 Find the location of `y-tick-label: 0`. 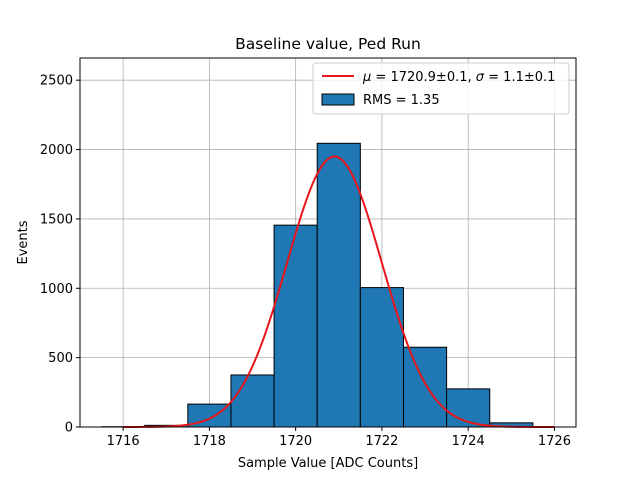

y-tick-label: 0 is located at coordinates (69, 428).